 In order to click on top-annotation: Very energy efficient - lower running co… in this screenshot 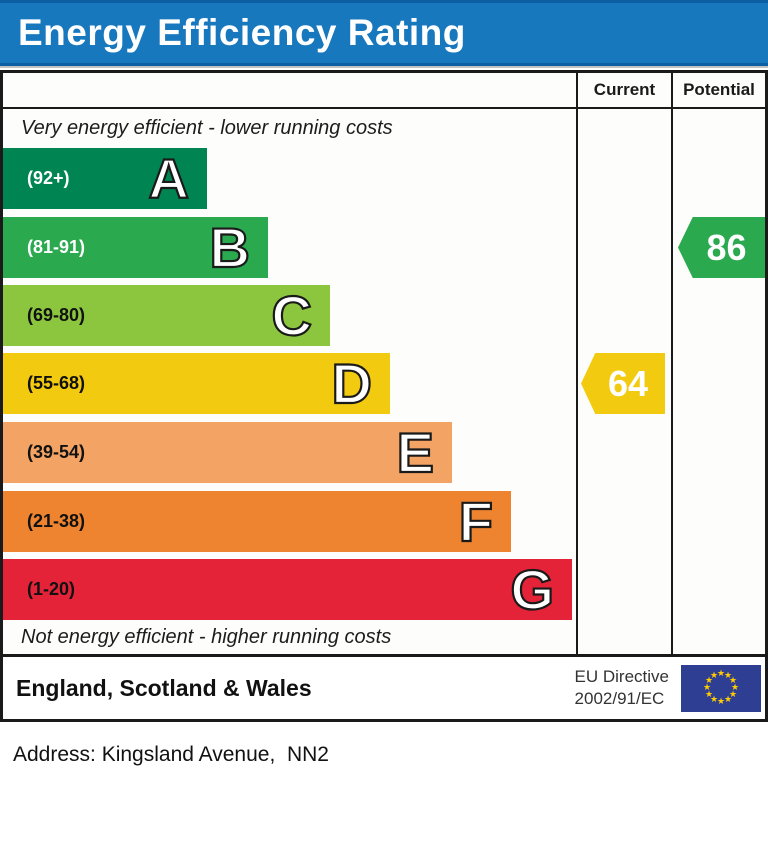, I will do `click(207, 128)`.